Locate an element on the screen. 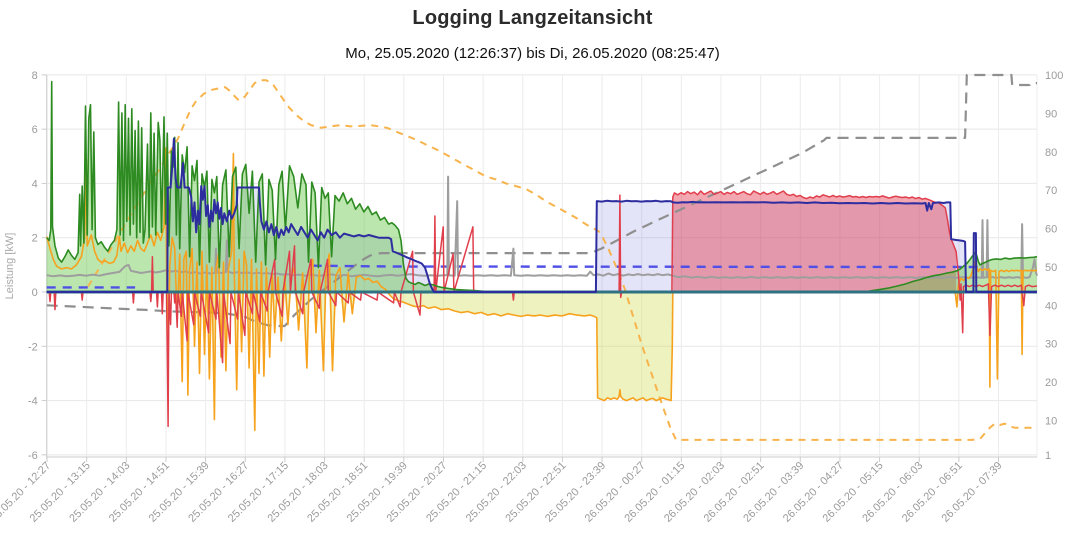  y-left-tick-label: 6 is located at coordinates (35, 130).